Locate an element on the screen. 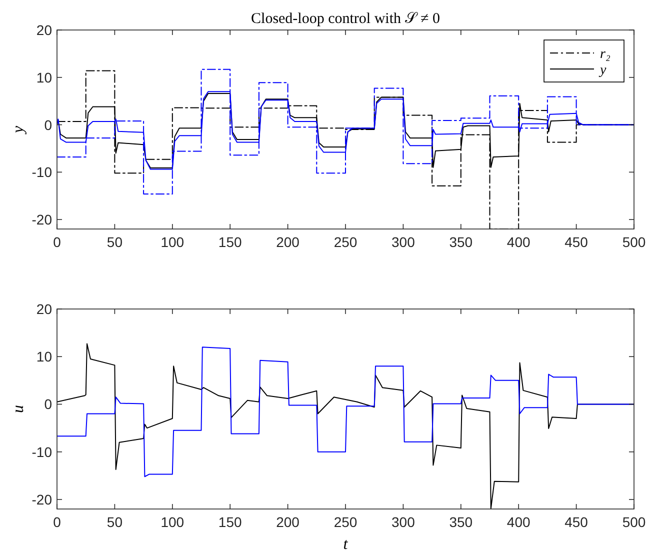 The width and height of the screenshot is (649, 559). legend-label: y is located at coordinates (602, 70).